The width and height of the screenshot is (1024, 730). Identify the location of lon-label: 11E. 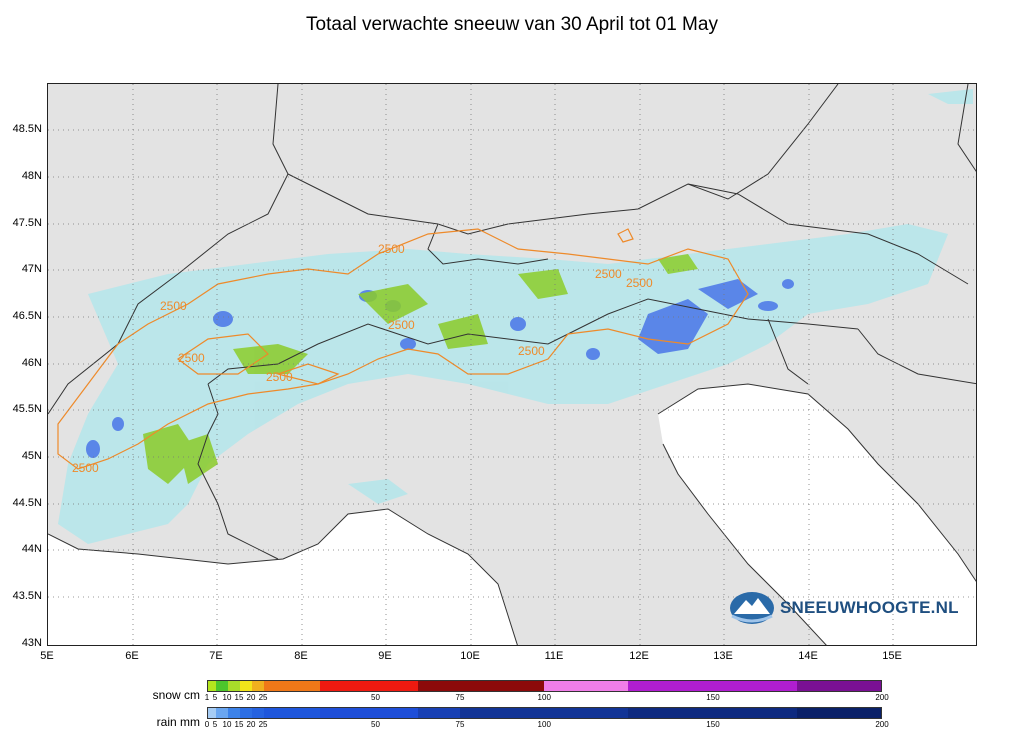
(554, 656).